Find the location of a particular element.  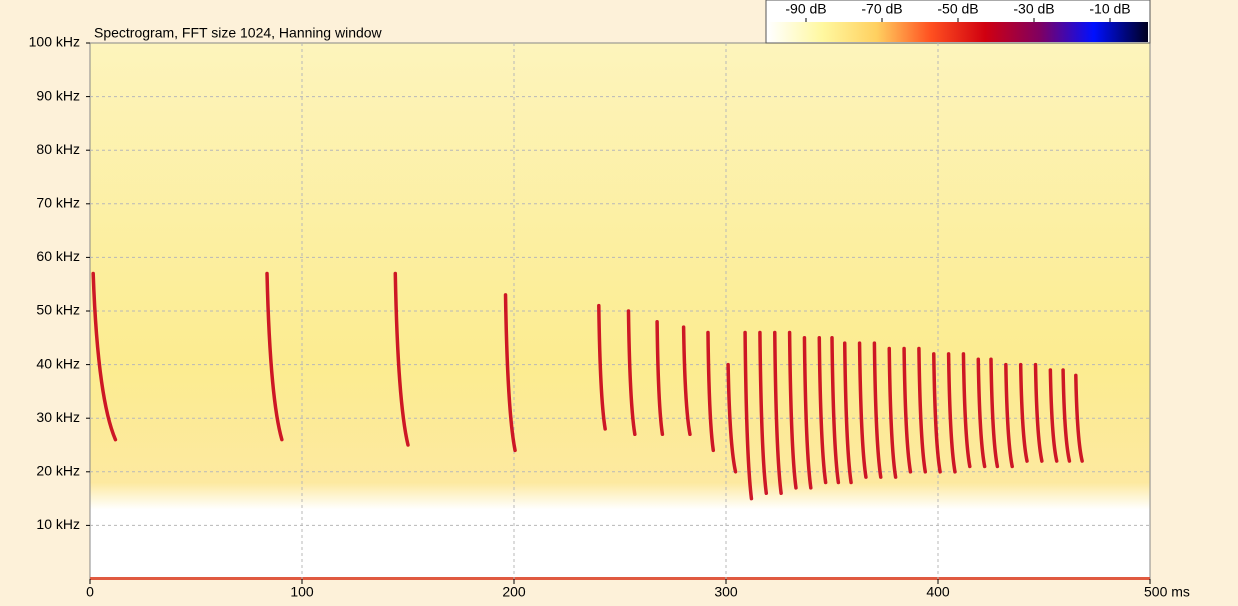

y-tick-label: 70 kHz is located at coordinates (58, 203).